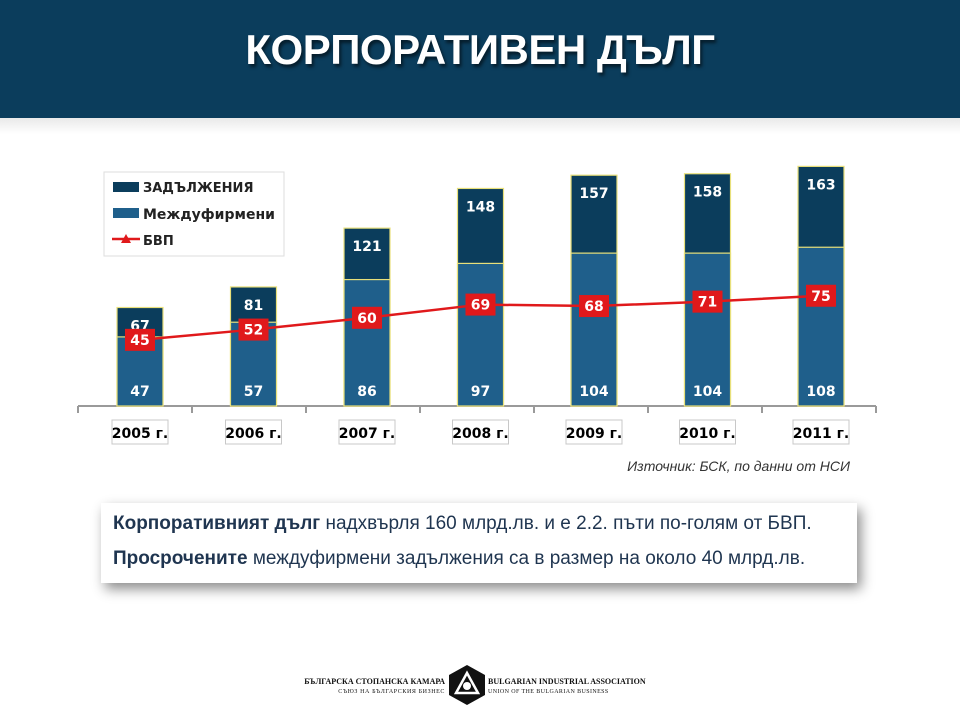  What do you see at coordinates (158, 241) in the screenshot?
I see `legend-label-gdp: БВП` at bounding box center [158, 241].